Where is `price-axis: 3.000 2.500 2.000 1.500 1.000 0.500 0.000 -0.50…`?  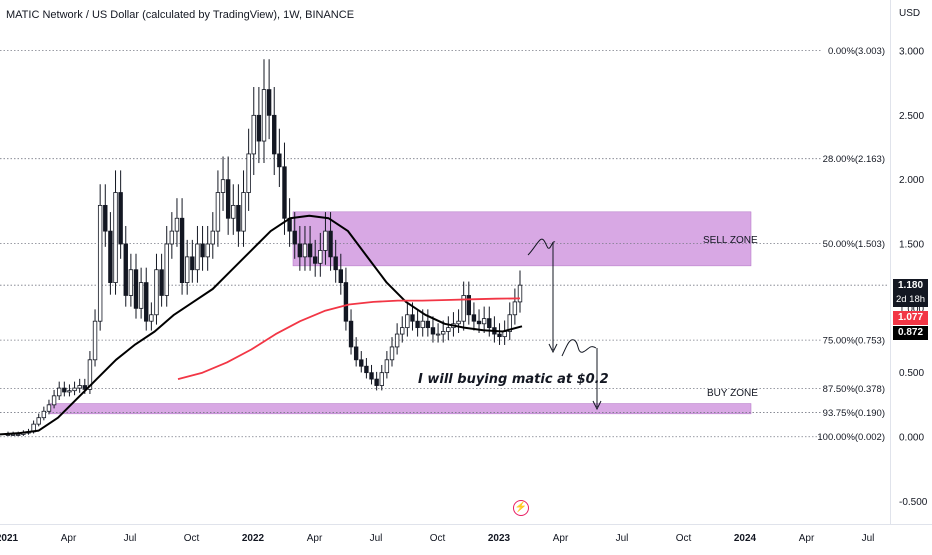 price-axis: 3.000 2.500 2.000 1.500 1.000 0.500 0.000 -0.50… is located at coordinates (913, 276).